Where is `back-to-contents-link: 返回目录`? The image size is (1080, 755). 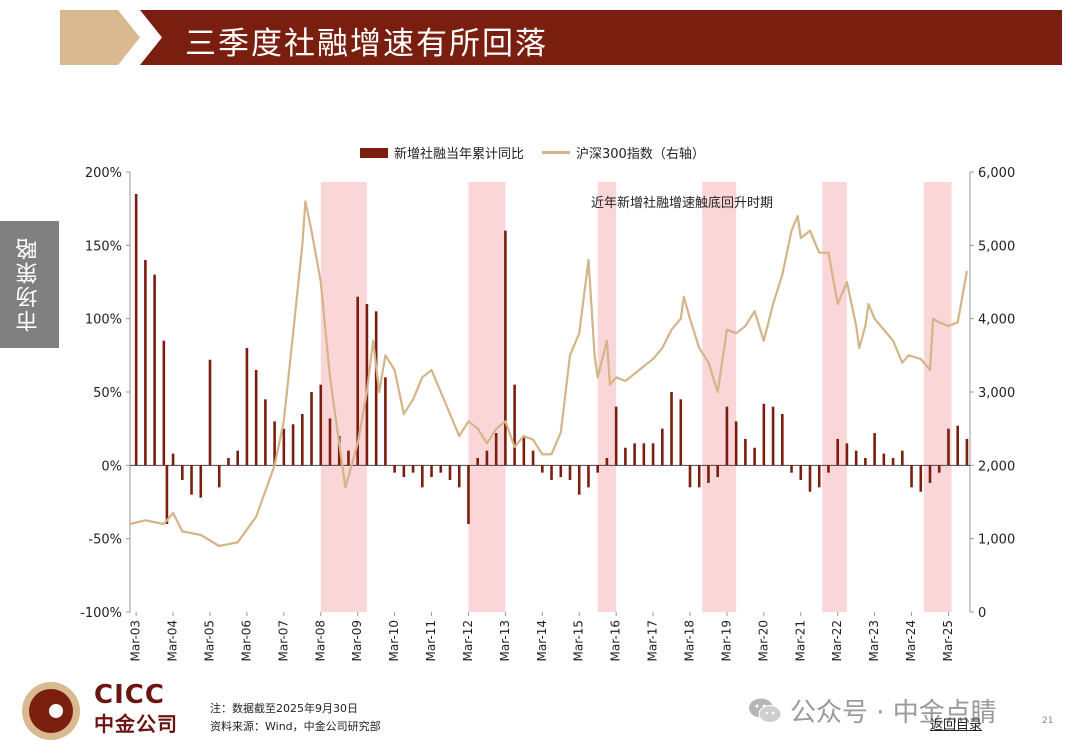
back-to-contents-link: 返回目录 is located at coordinates (956, 725).